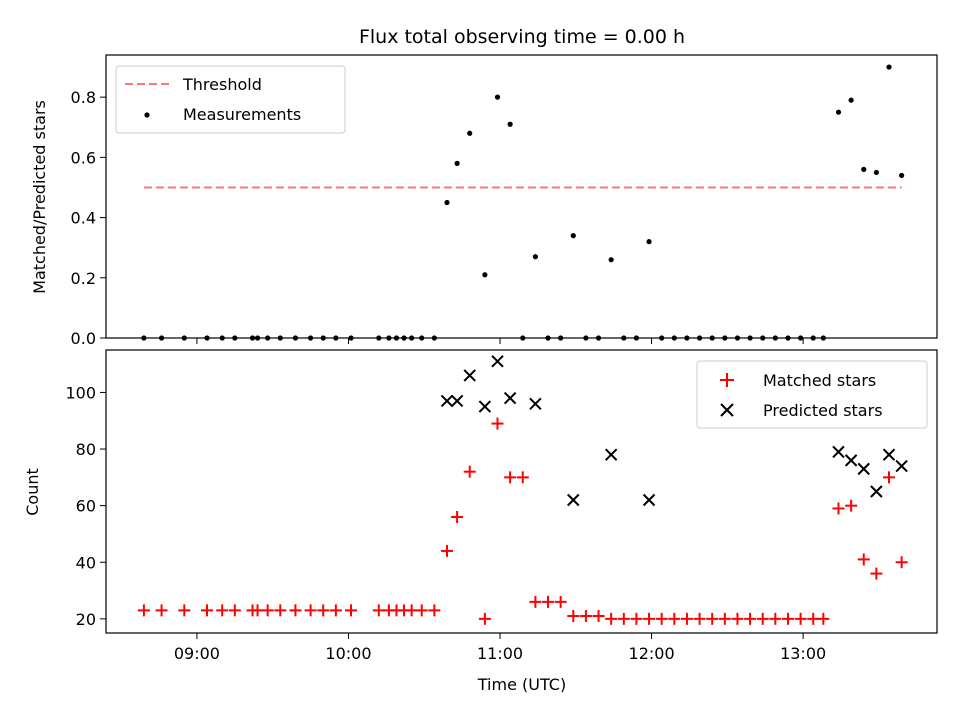 This screenshot has height=720, width=960. I want to click on x-tick-label: 13:00, so click(803, 653).